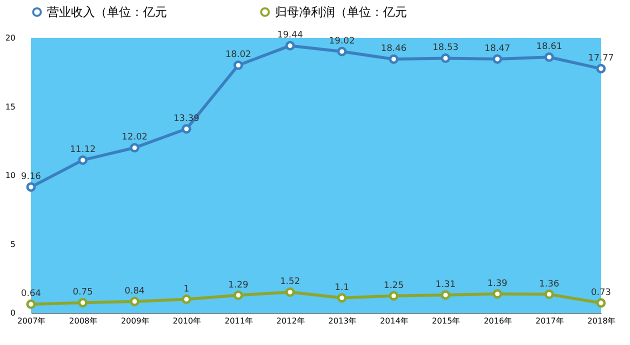  I want to click on y-tick-label: 15, so click(10, 107).